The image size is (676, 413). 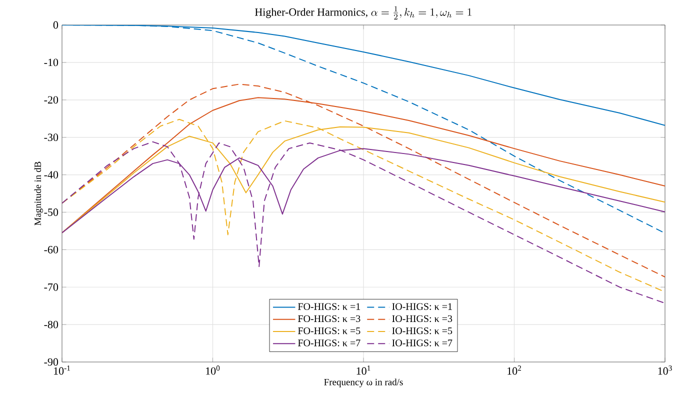 I want to click on x-tick-label: 10$^{2}$, so click(x=514, y=370).